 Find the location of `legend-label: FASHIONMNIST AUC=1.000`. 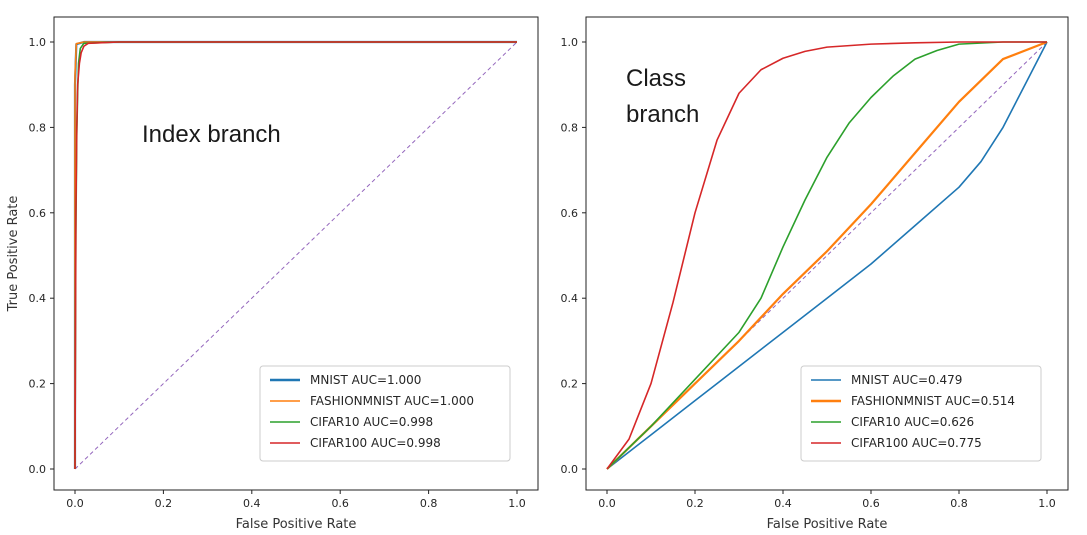

legend-label: FASHIONMNIST AUC=1.000 is located at coordinates (392, 401).